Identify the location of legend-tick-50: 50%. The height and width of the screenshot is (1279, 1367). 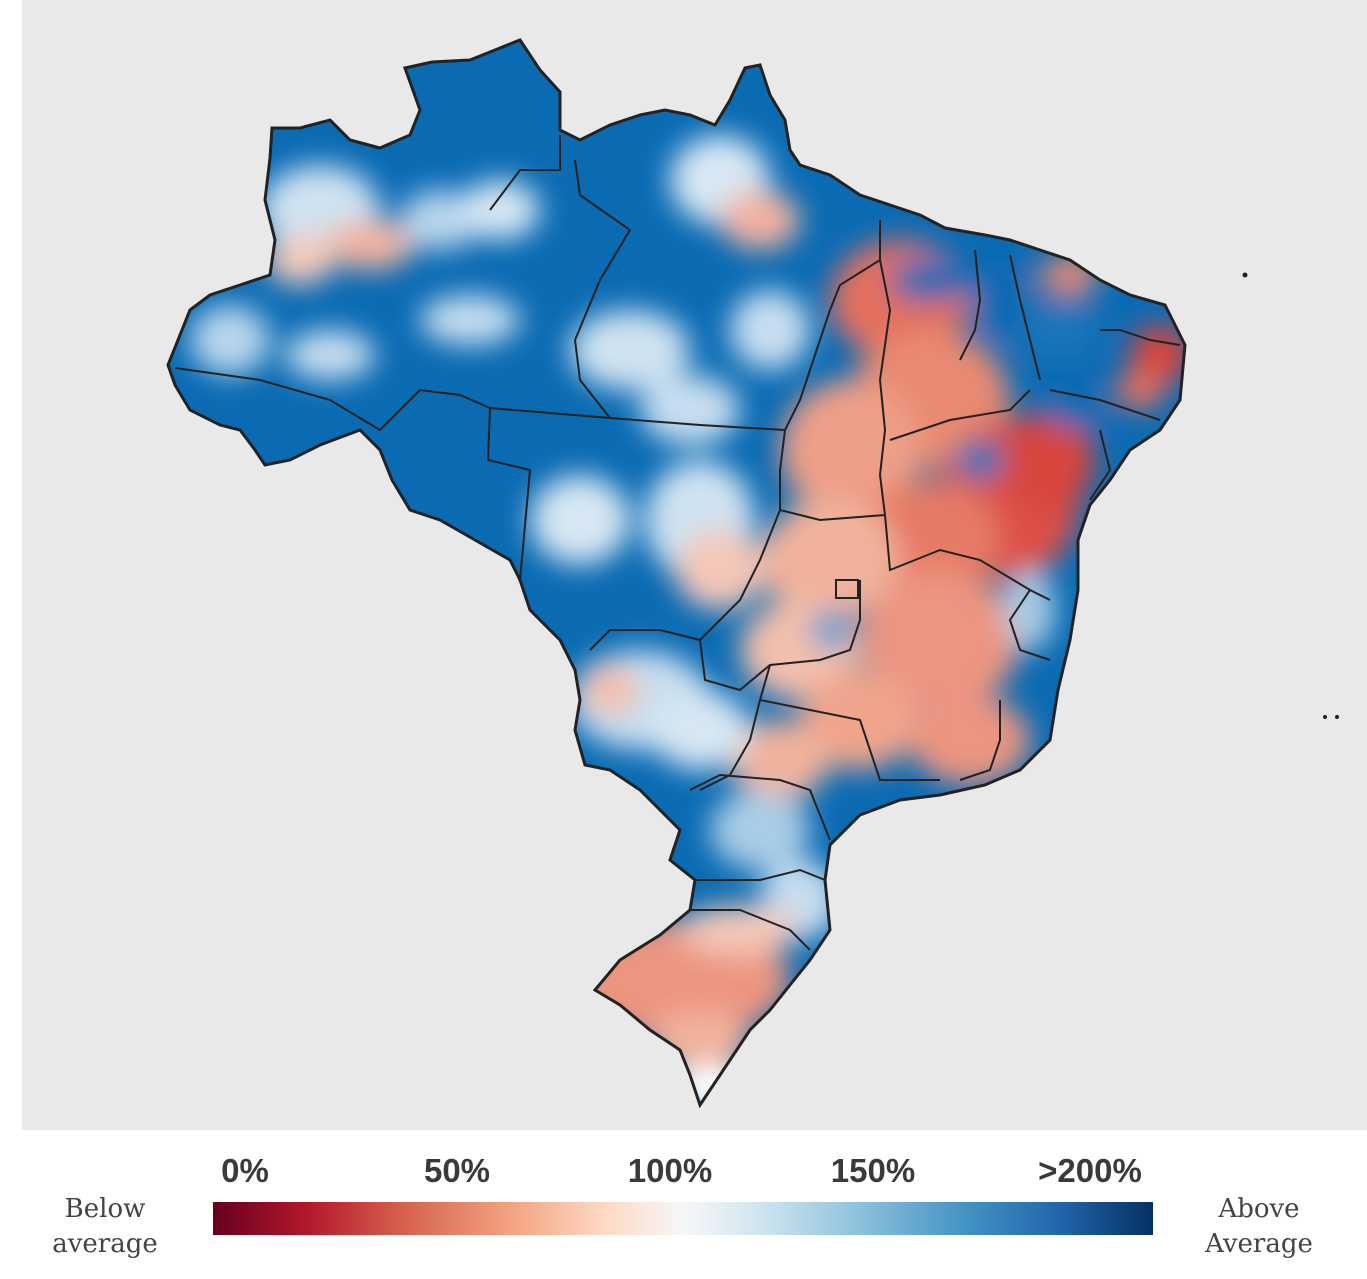
(457, 1170).